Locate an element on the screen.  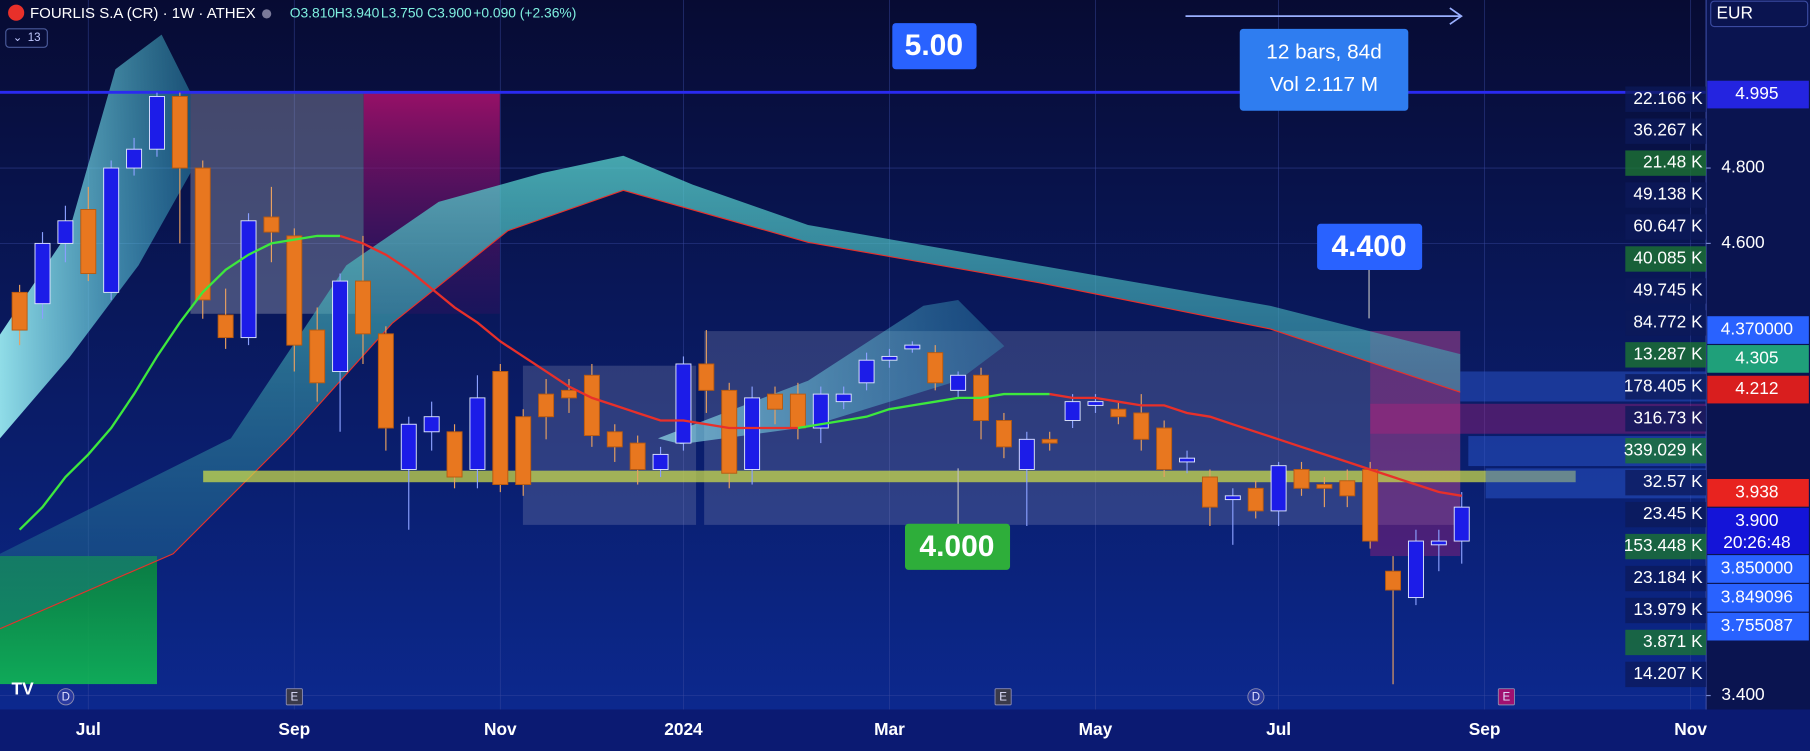
annotation: 4.000 is located at coordinates (956, 546).